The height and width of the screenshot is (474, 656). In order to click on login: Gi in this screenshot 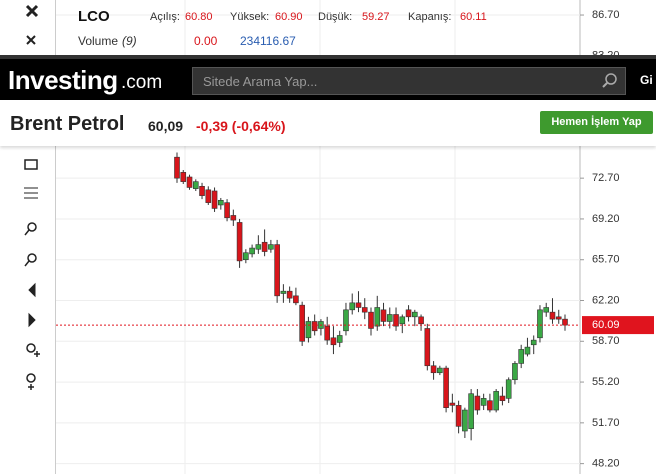, I will do `click(646, 80)`.